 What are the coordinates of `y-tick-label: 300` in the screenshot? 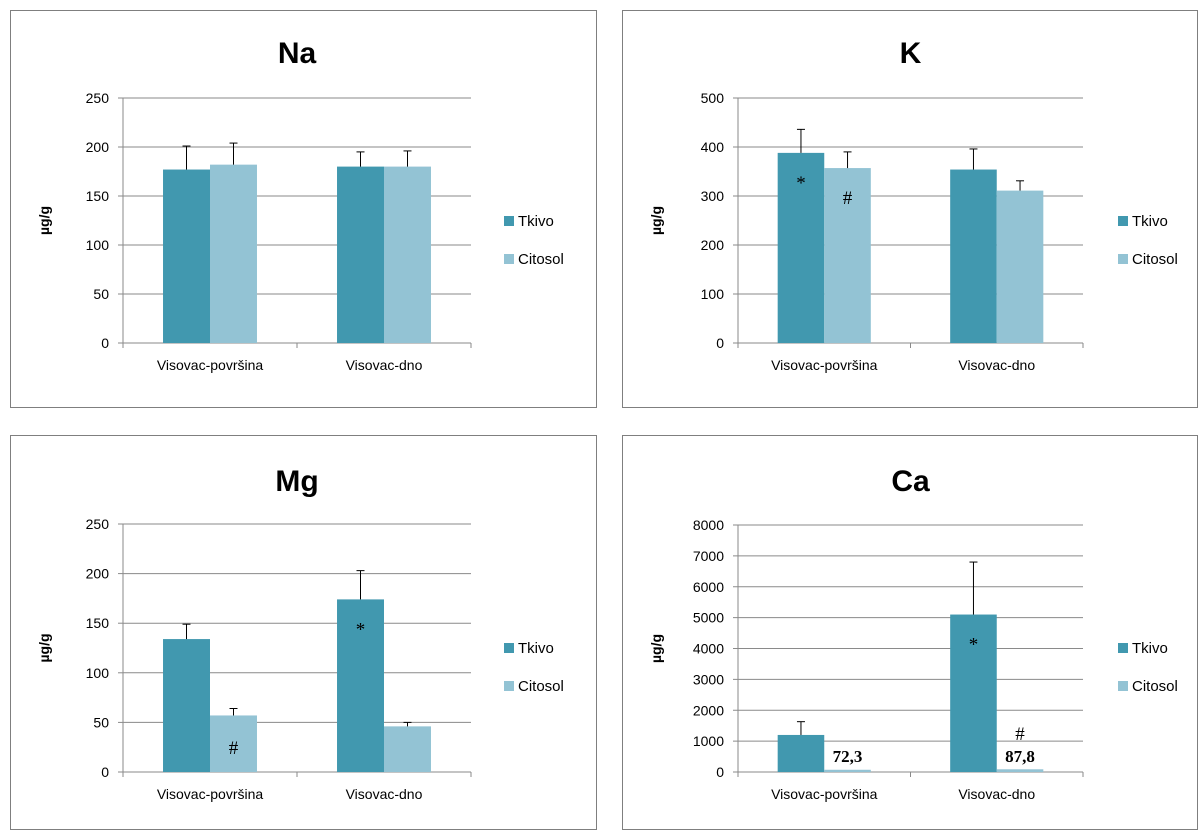 It's located at (713, 196).